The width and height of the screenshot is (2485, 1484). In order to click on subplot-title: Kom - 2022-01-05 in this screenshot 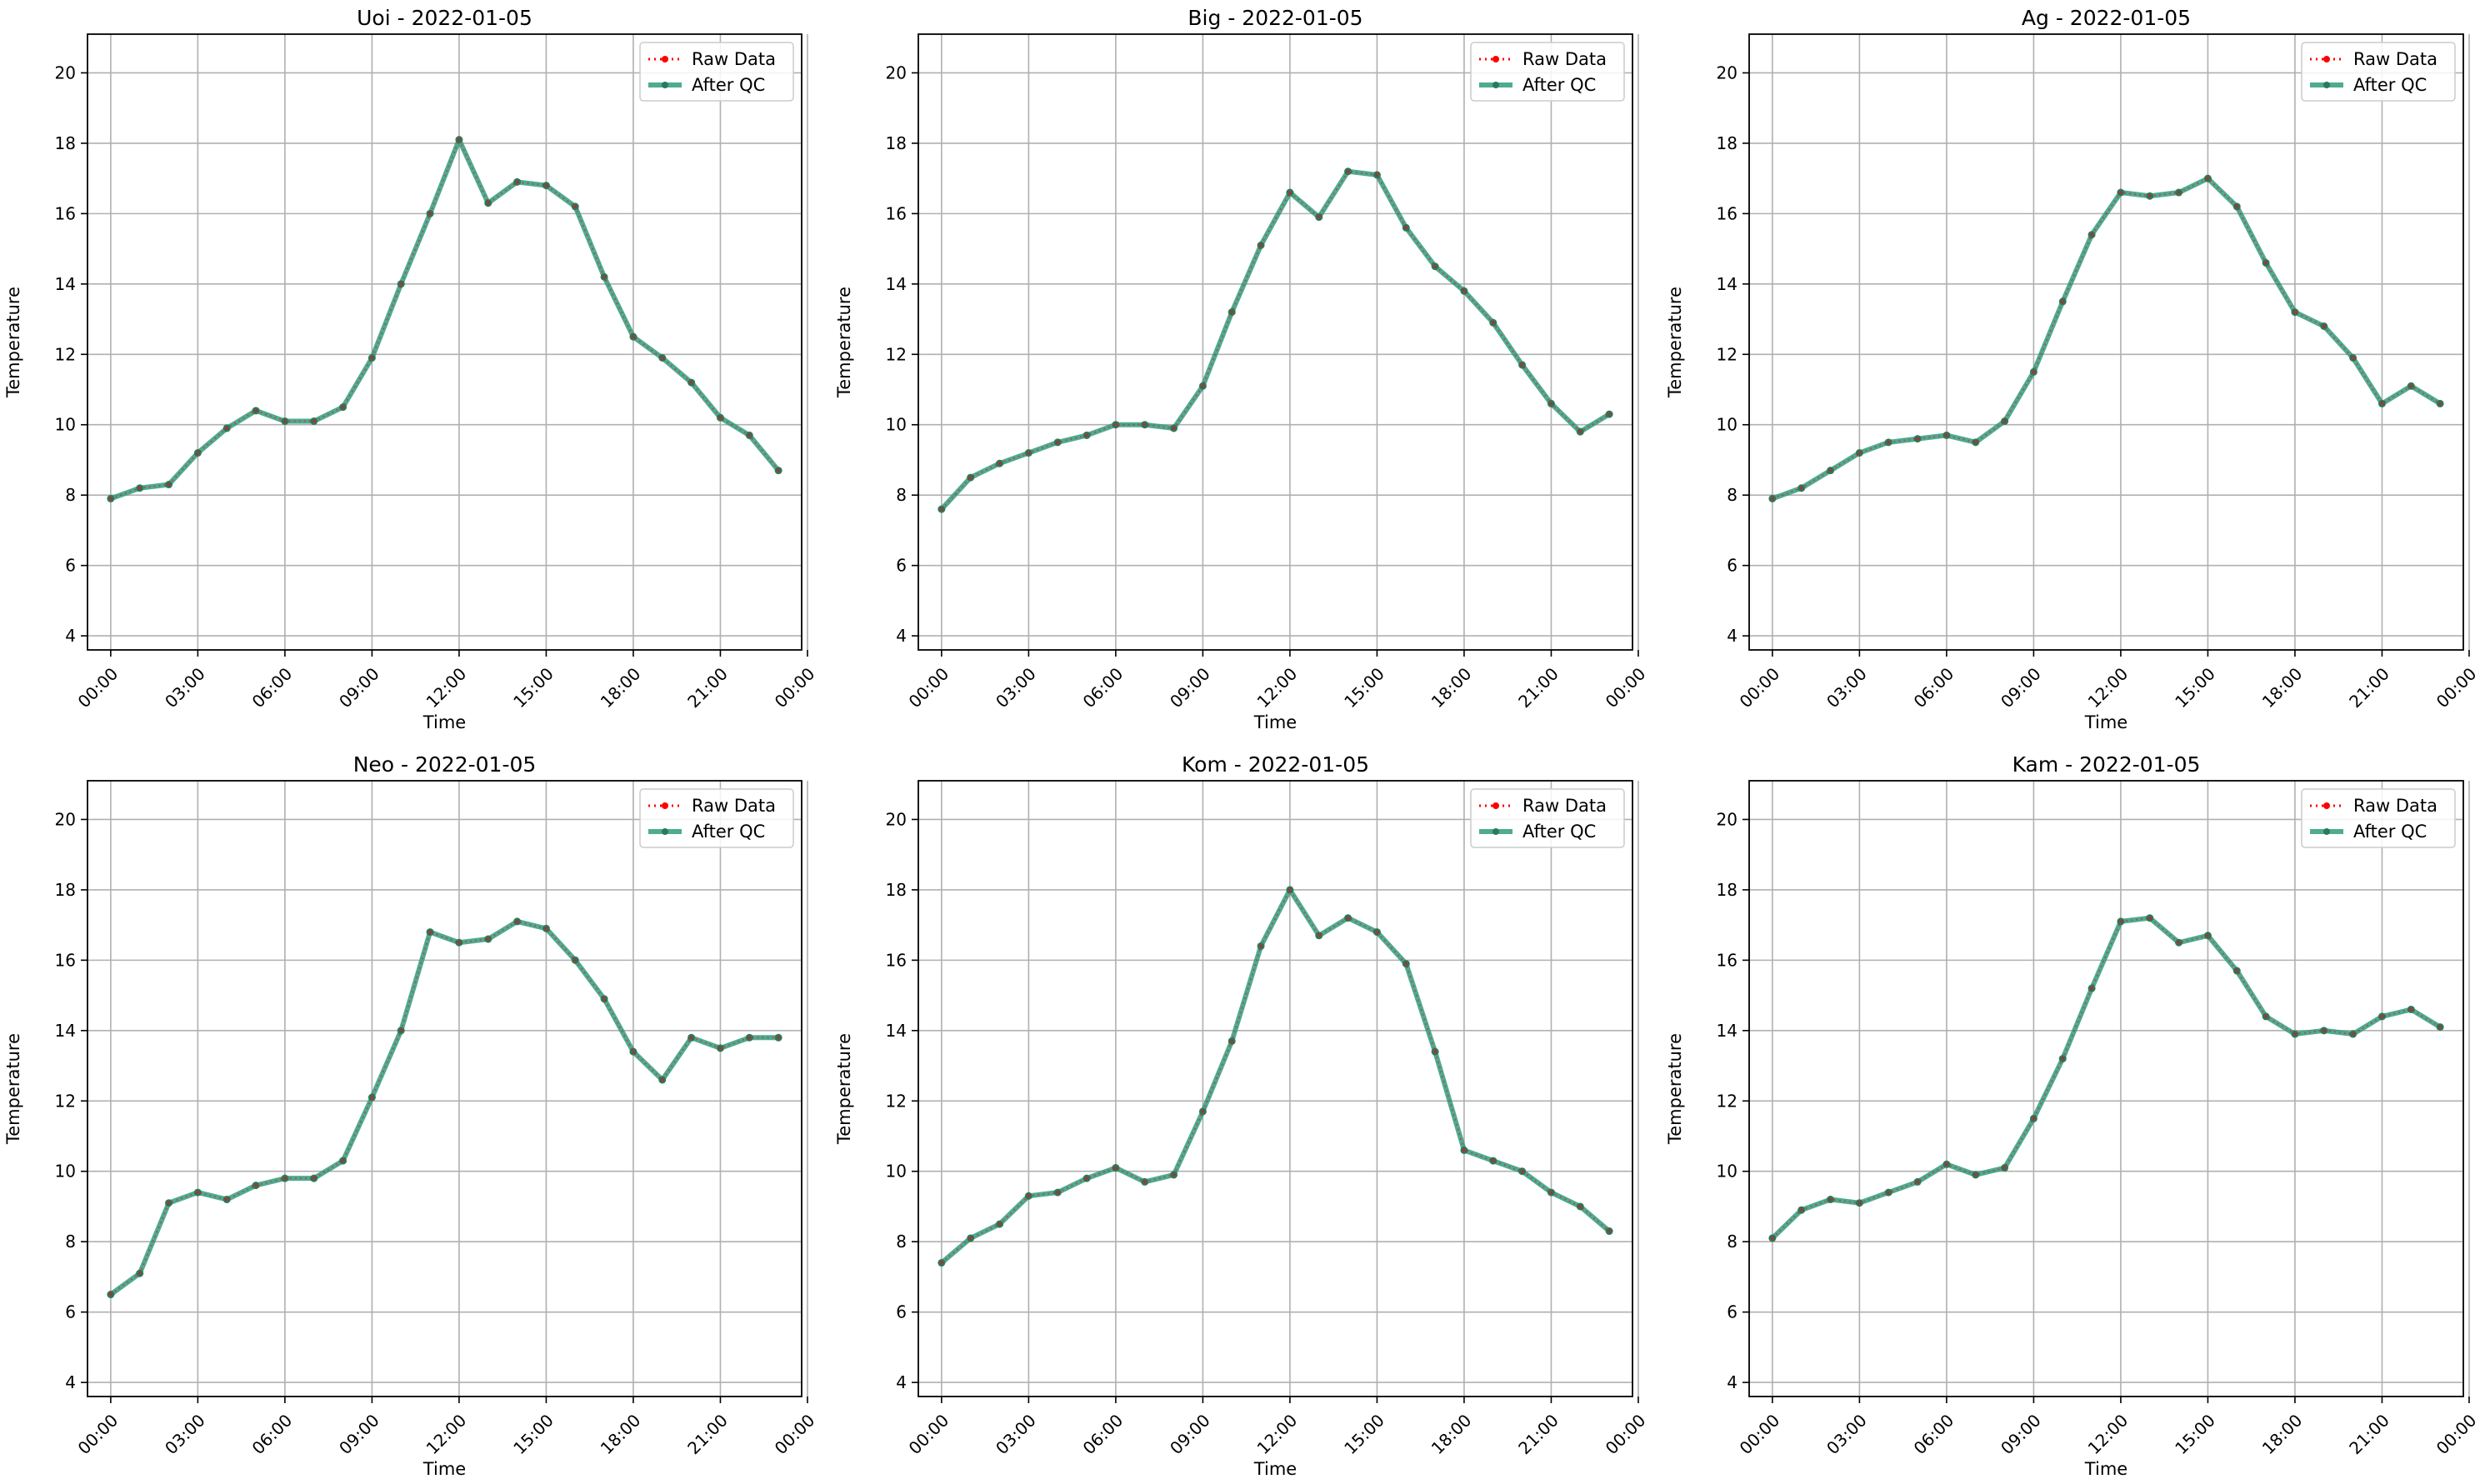, I will do `click(1275, 764)`.